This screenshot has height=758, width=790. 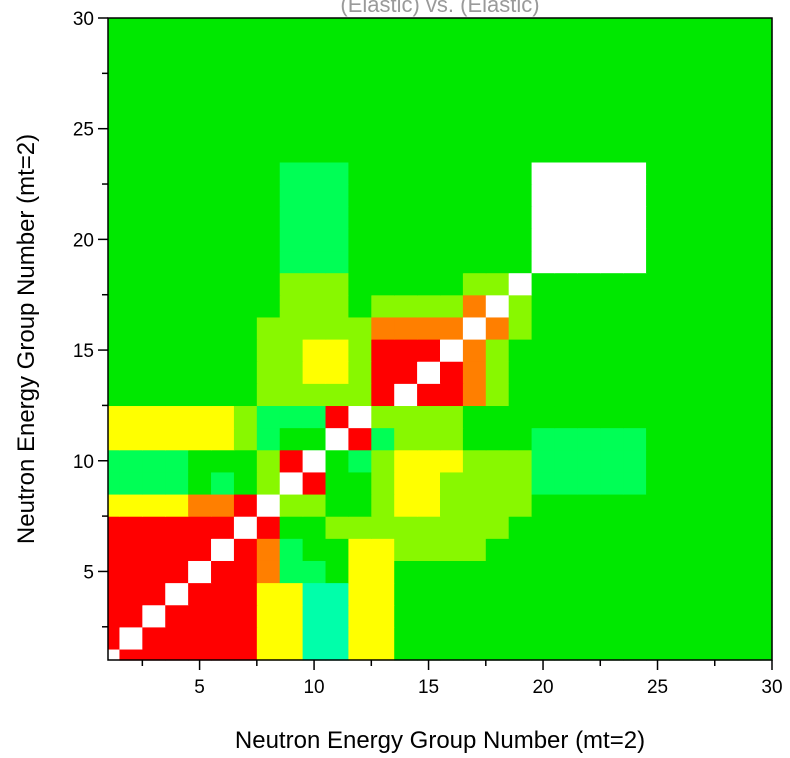 I want to click on y-tick-label: 10, so click(x=83, y=462).